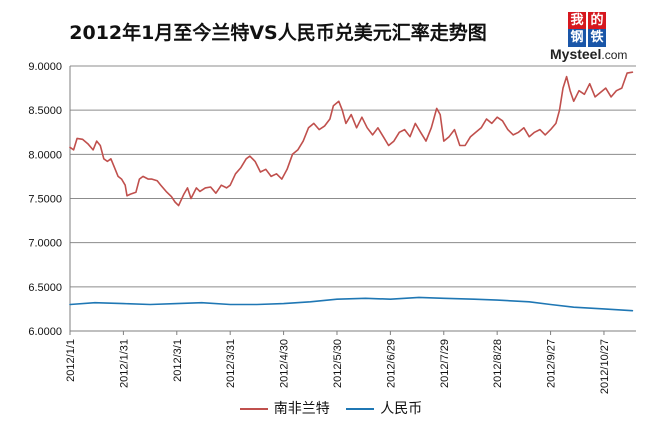 The height and width of the screenshot is (436, 662). Describe the element at coordinates (301, 409) in the screenshot. I see `legend-label-zar: 南非兰特` at that location.